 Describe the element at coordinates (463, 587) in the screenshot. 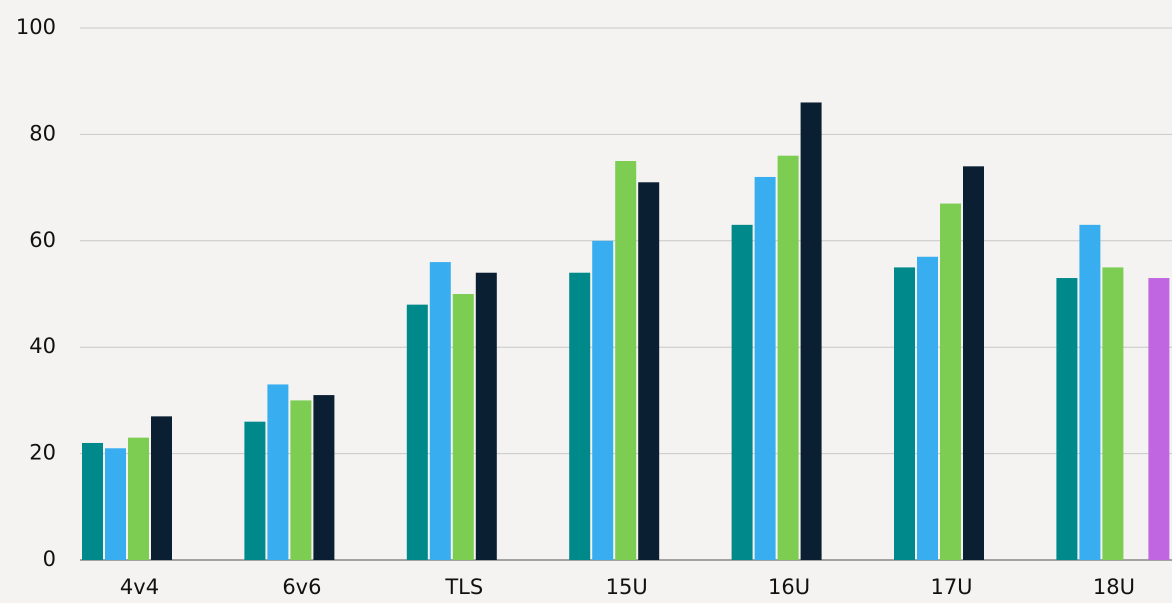

I see `x-tick-label: TLS` at that location.